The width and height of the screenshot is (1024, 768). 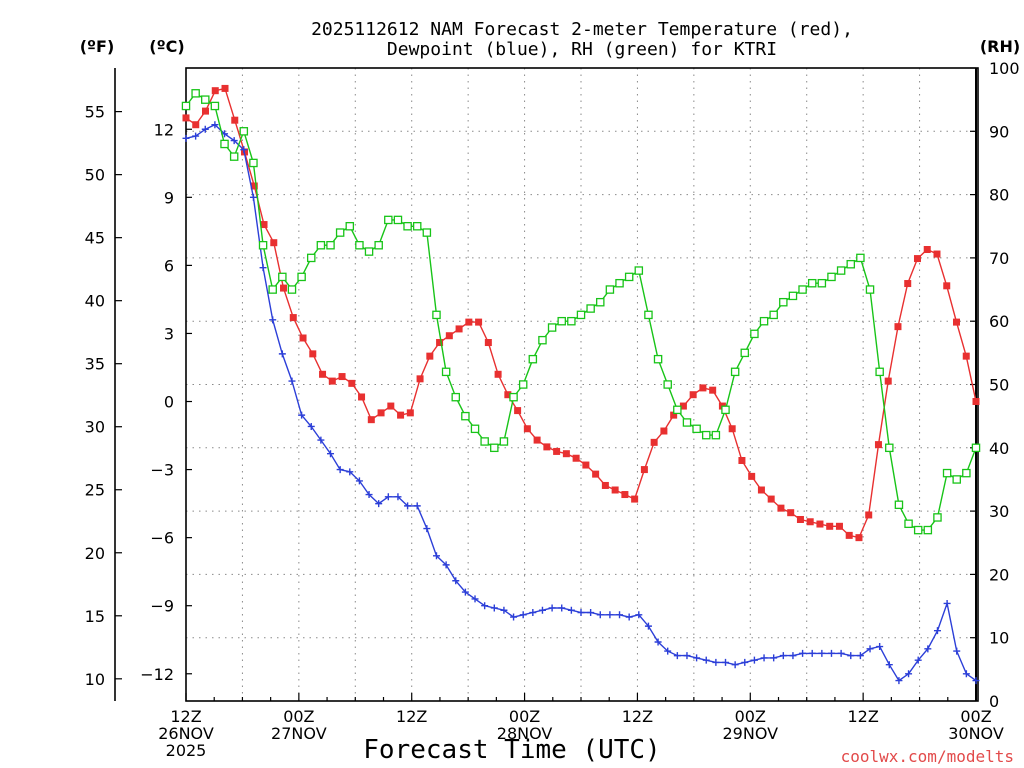 I want to click on celsius-tick-label: −3, so click(x=162, y=470).